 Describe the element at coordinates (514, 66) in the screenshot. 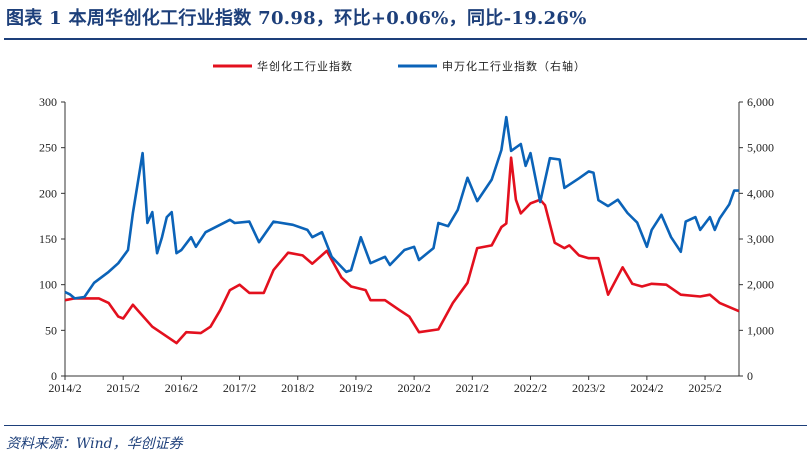

I see `legend-label-series-2: 申万化工行业指数（右轴）` at that location.